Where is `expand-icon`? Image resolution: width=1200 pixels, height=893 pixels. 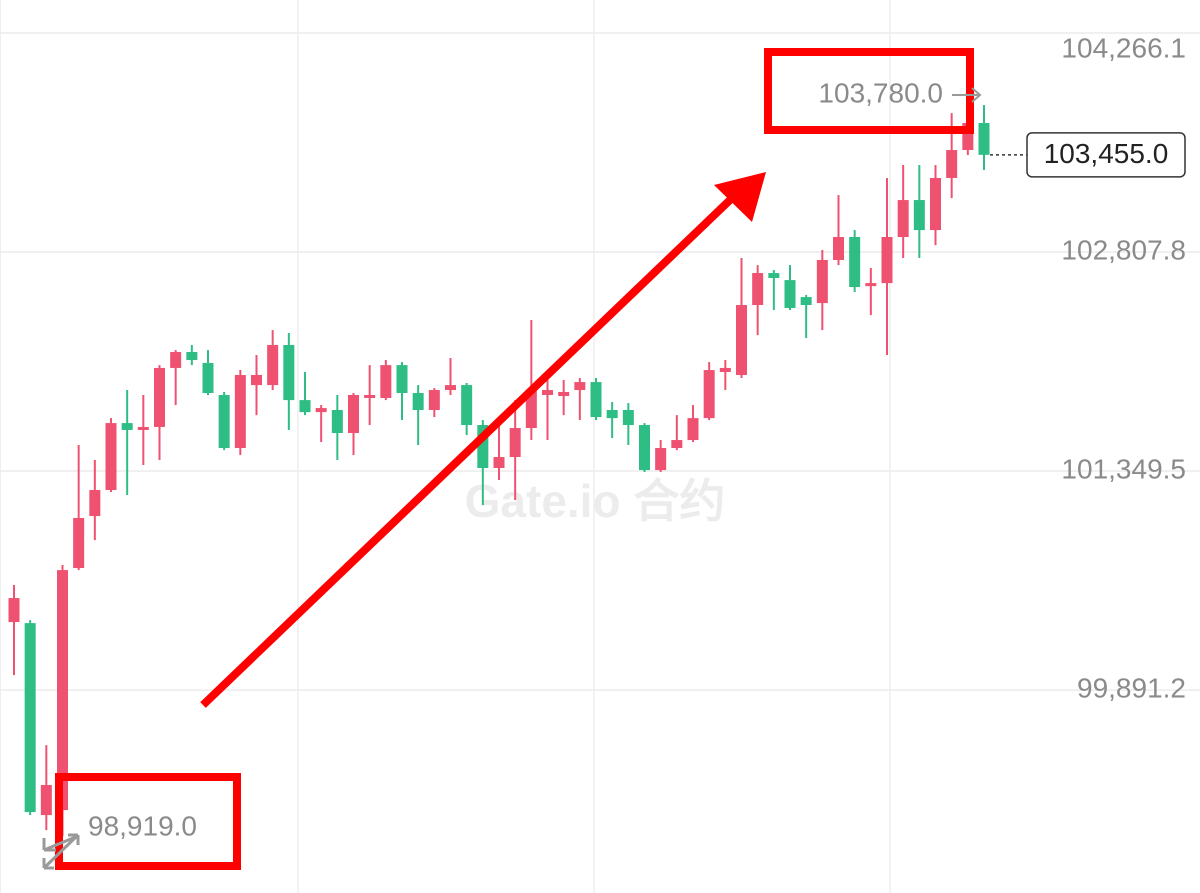 expand-icon is located at coordinates (61, 851).